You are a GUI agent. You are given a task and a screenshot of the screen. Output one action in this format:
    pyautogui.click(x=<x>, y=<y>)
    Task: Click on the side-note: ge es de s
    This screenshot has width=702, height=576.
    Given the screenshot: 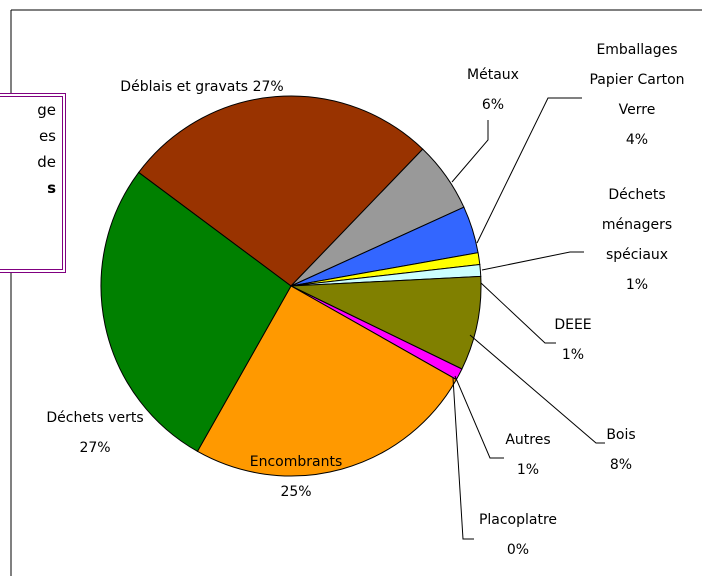 What is the action you would take?
    pyautogui.click(x=33, y=183)
    